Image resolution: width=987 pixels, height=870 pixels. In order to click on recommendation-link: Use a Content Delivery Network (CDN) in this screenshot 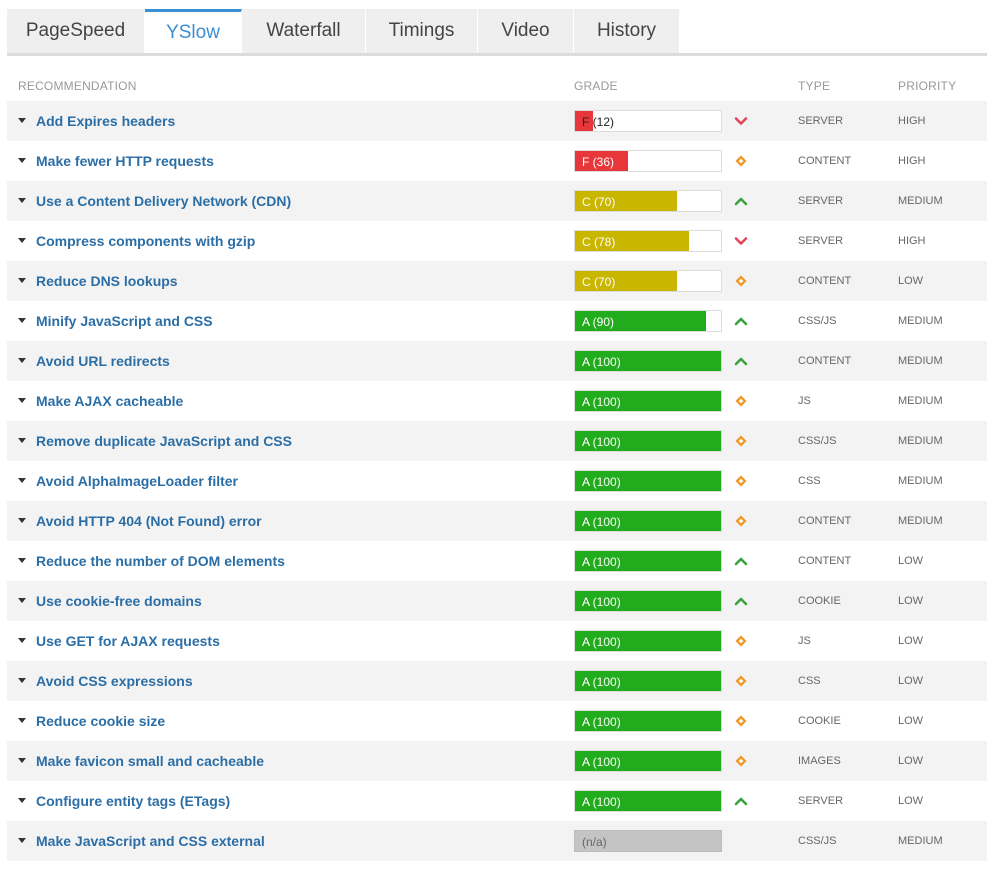, I will do `click(164, 201)`.